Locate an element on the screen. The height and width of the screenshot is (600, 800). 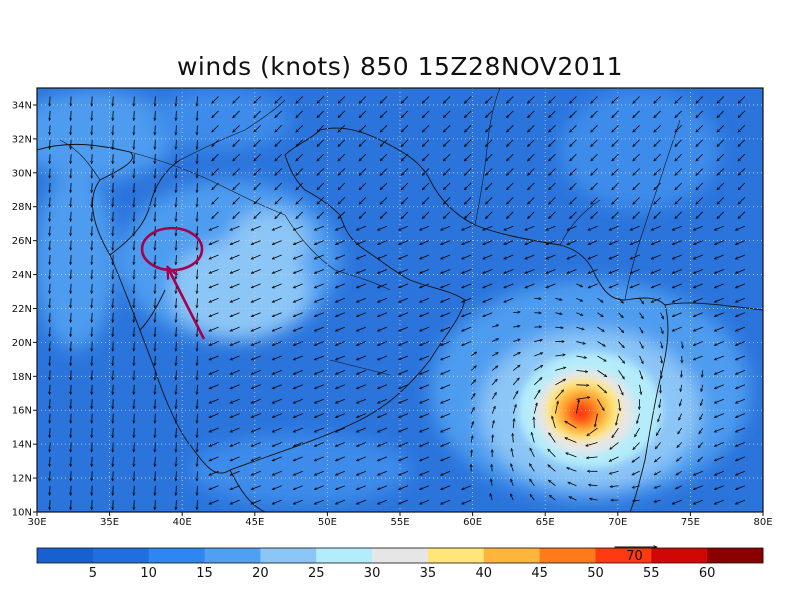
lon-tick-label: 65E is located at coordinates (545, 522).